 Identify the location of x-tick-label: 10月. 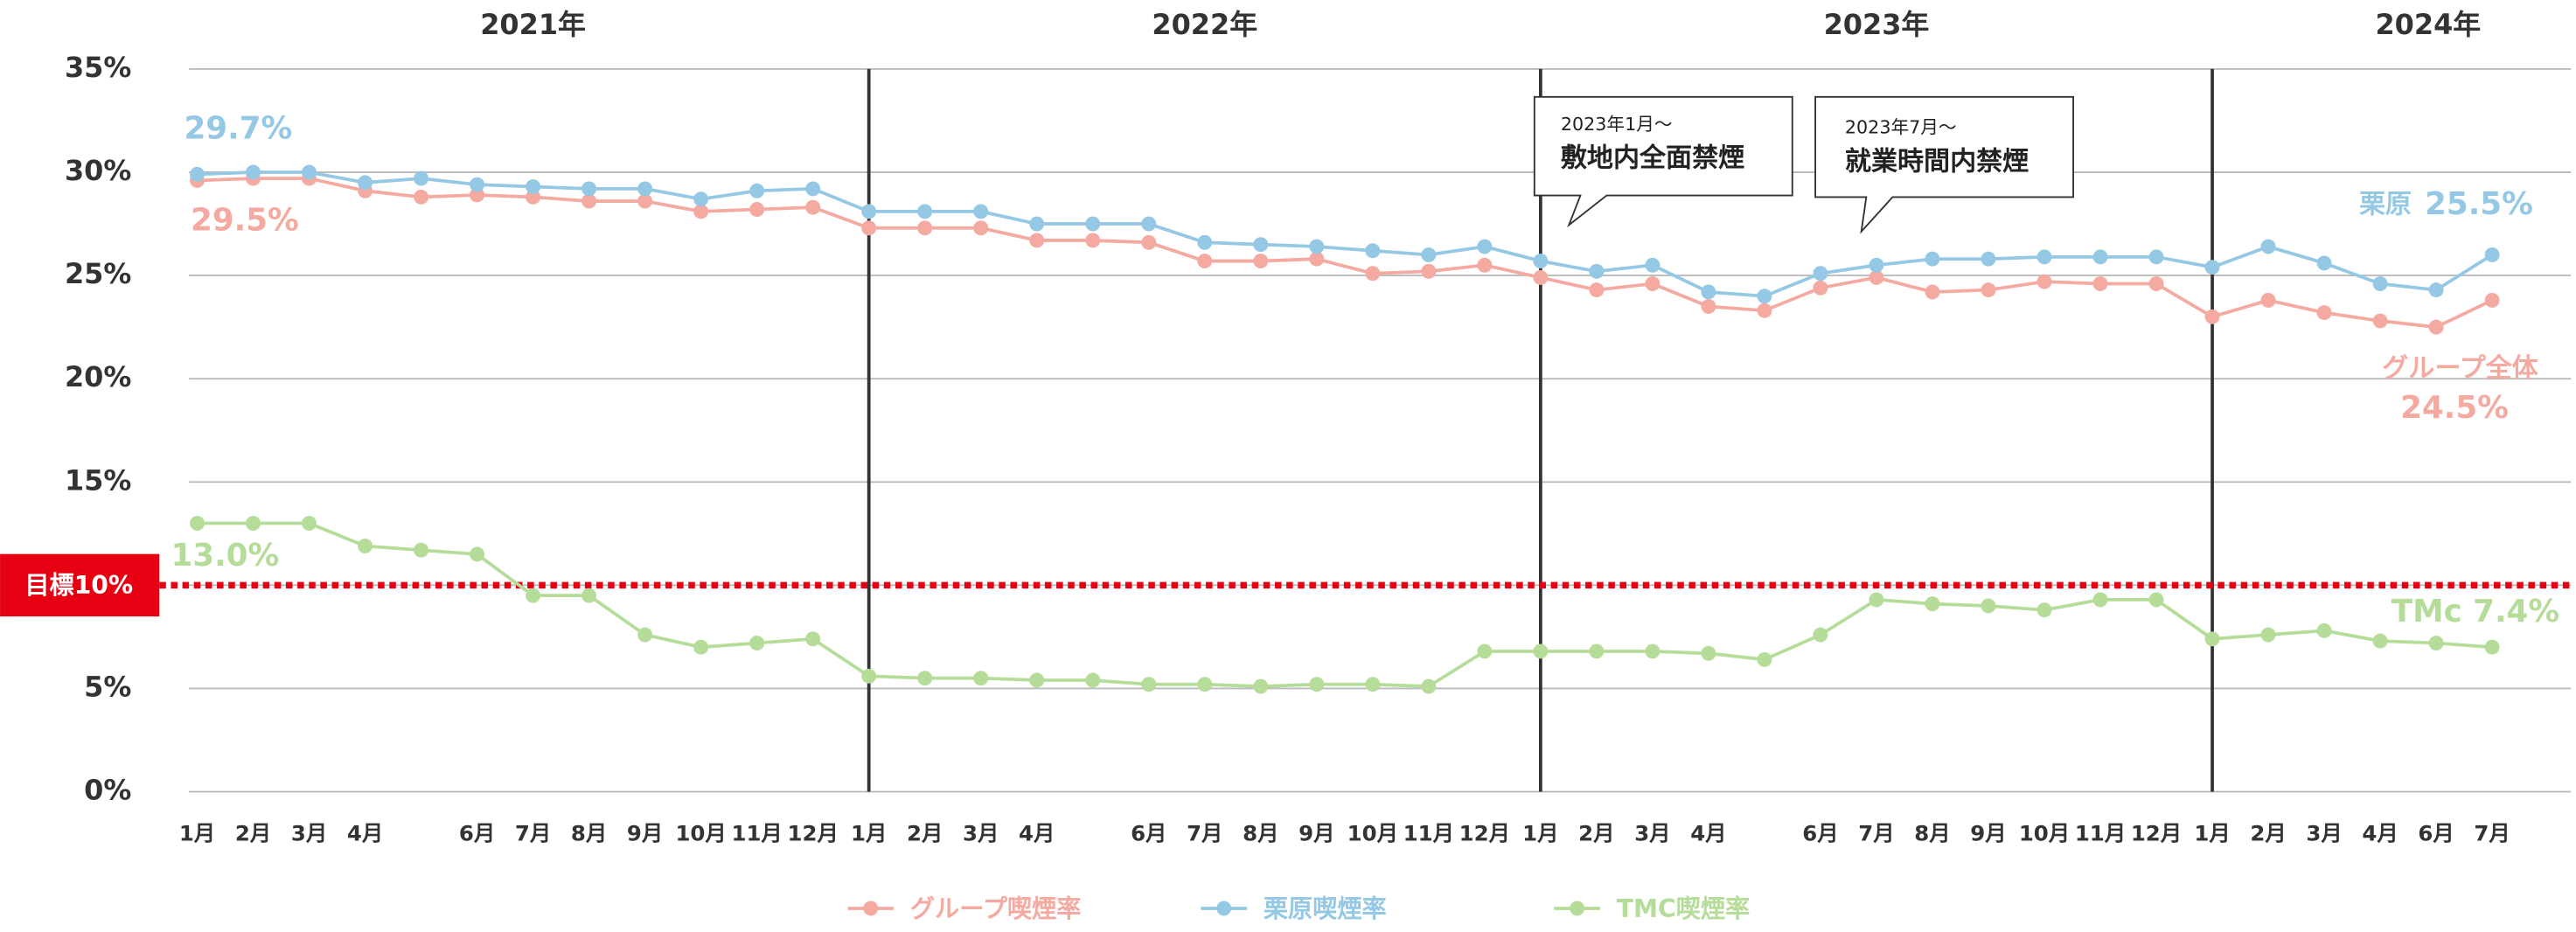
(700, 832).